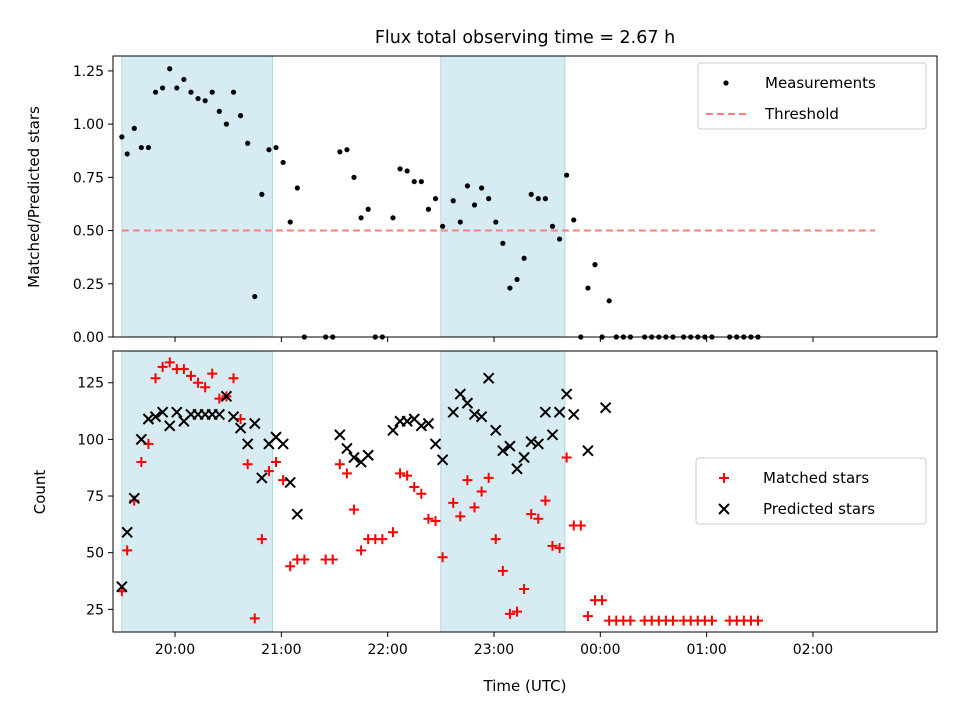 This screenshot has height=720, width=960. Describe the element at coordinates (90, 440) in the screenshot. I see `y-tick-label: 100` at that location.